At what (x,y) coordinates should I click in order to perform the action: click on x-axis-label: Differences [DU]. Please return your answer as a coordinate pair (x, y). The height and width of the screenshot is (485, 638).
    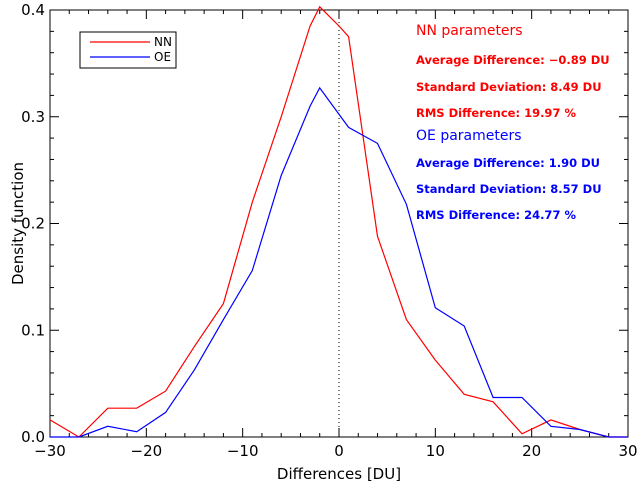
    Looking at the image, I should click on (339, 474).